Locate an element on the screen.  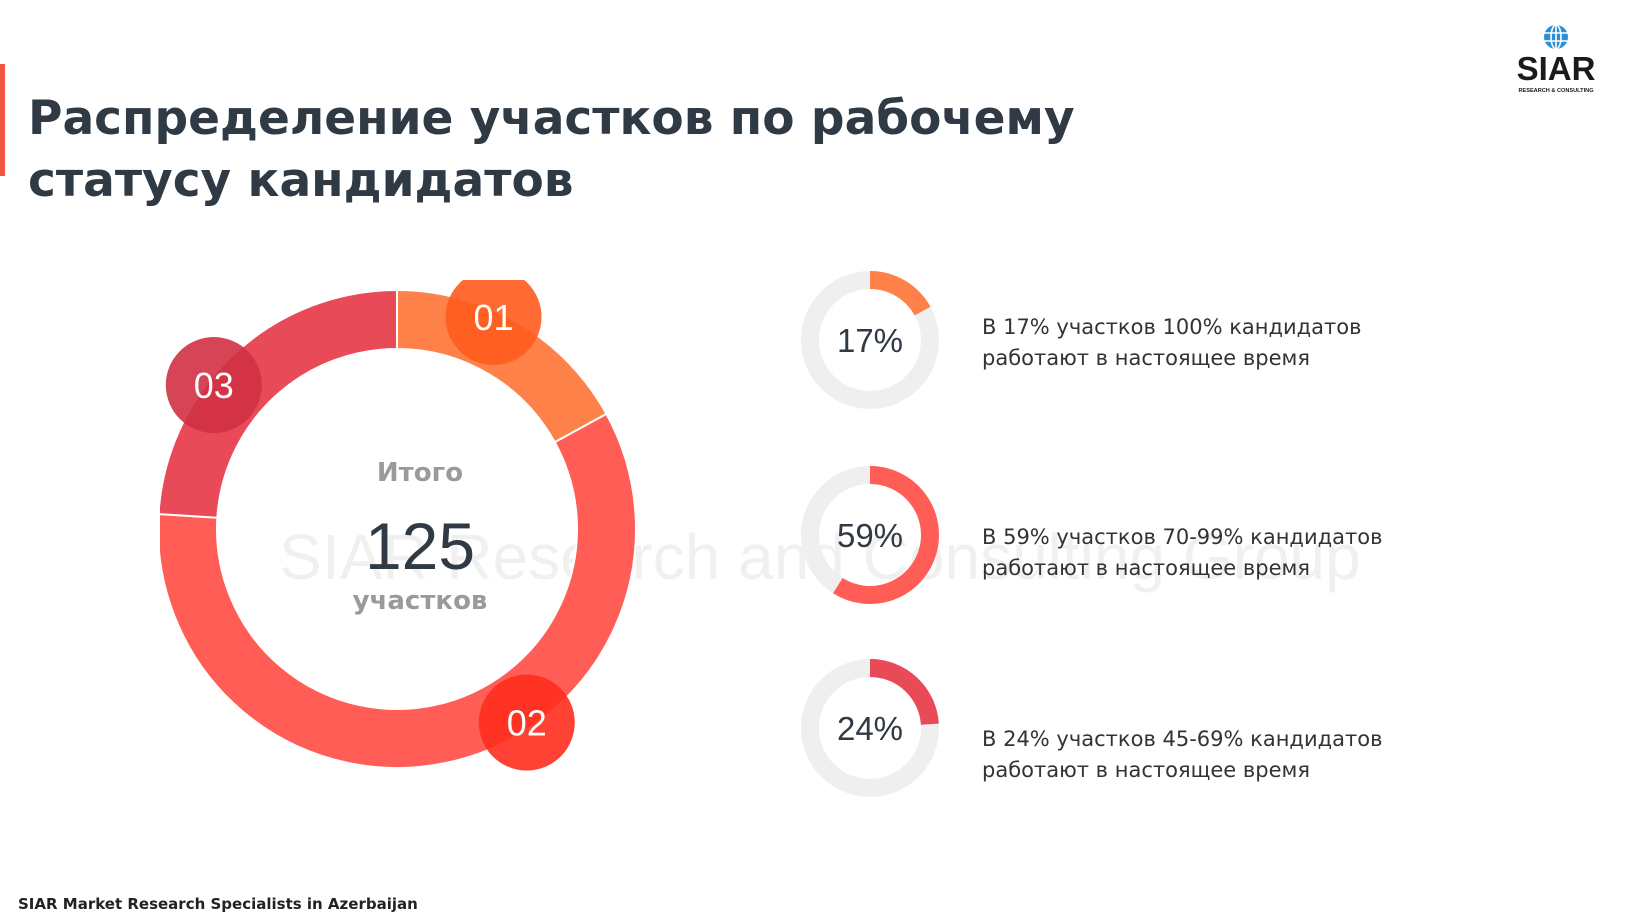
siar-logo: SIAR RESEARCH & CONSULTING is located at coordinates (1556, 59).